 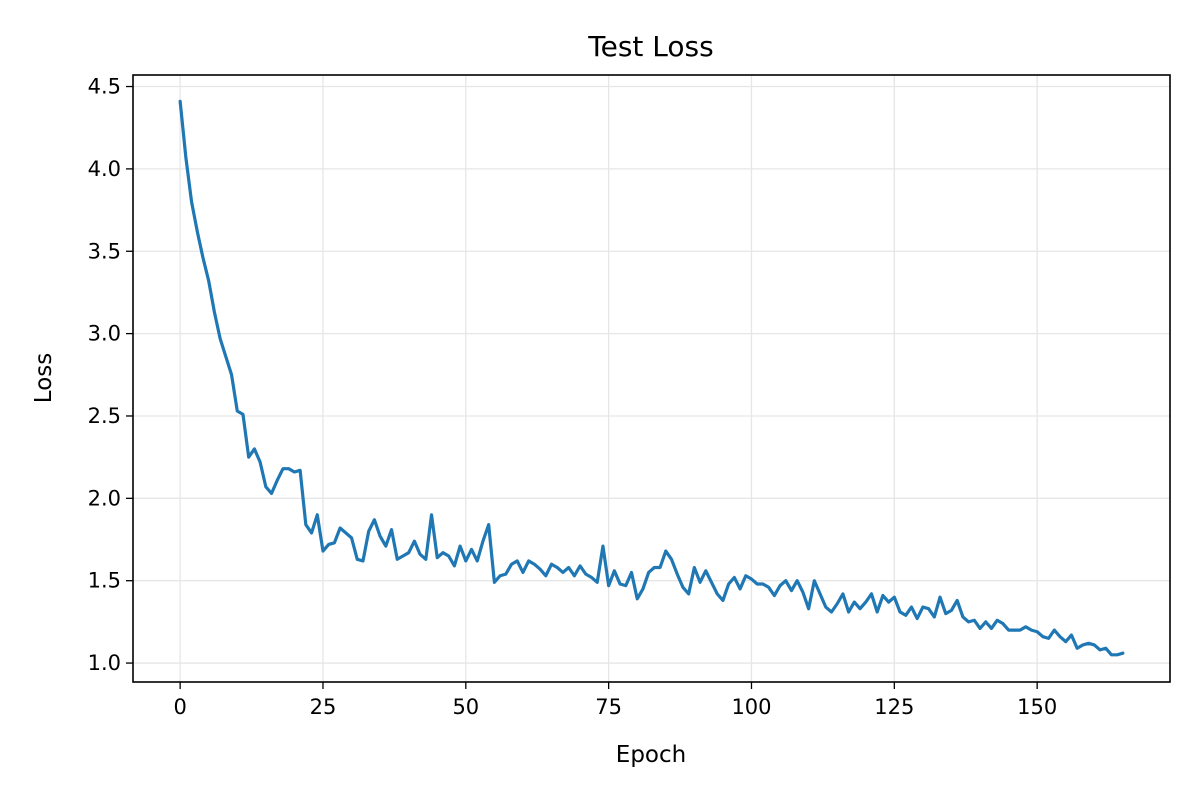 I want to click on y-tick-label: 4.5, so click(x=104, y=87).